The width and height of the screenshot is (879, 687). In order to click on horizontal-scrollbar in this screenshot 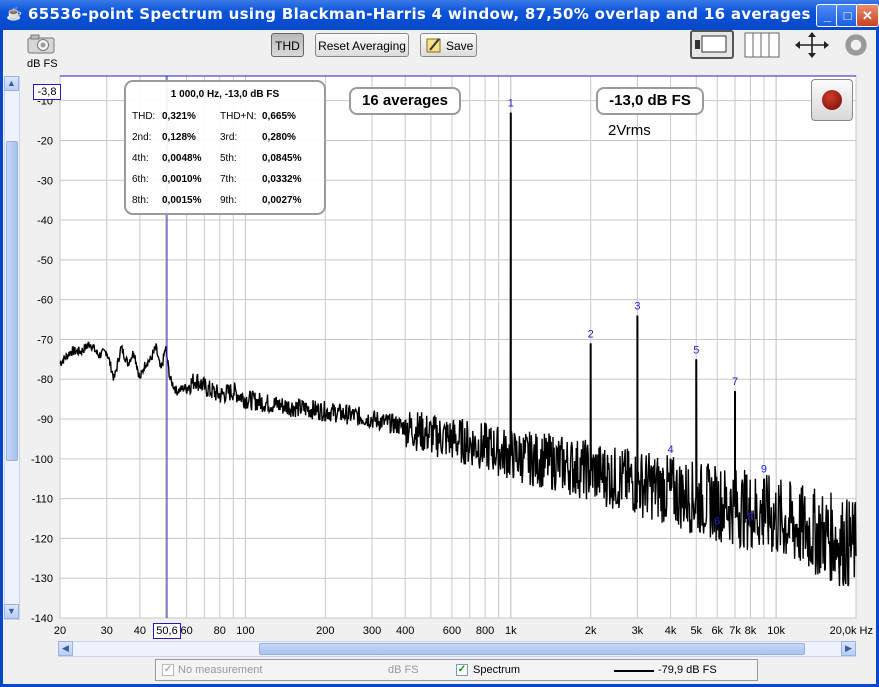, I will do `click(457, 649)`.